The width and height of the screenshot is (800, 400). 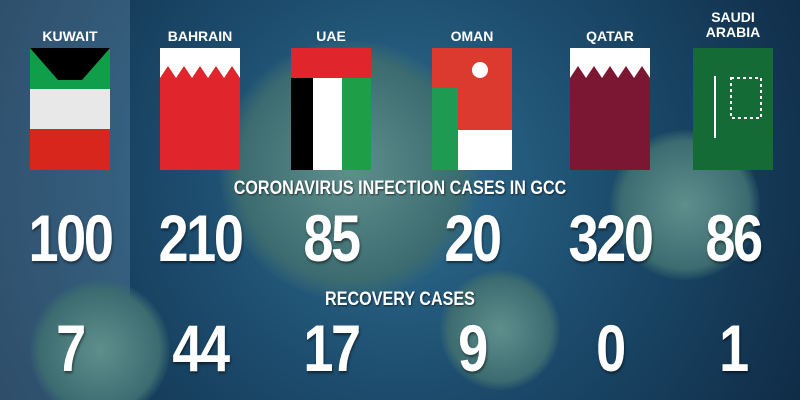 What do you see at coordinates (70, 36) in the screenshot?
I see `country-name: KUWAIT` at bounding box center [70, 36].